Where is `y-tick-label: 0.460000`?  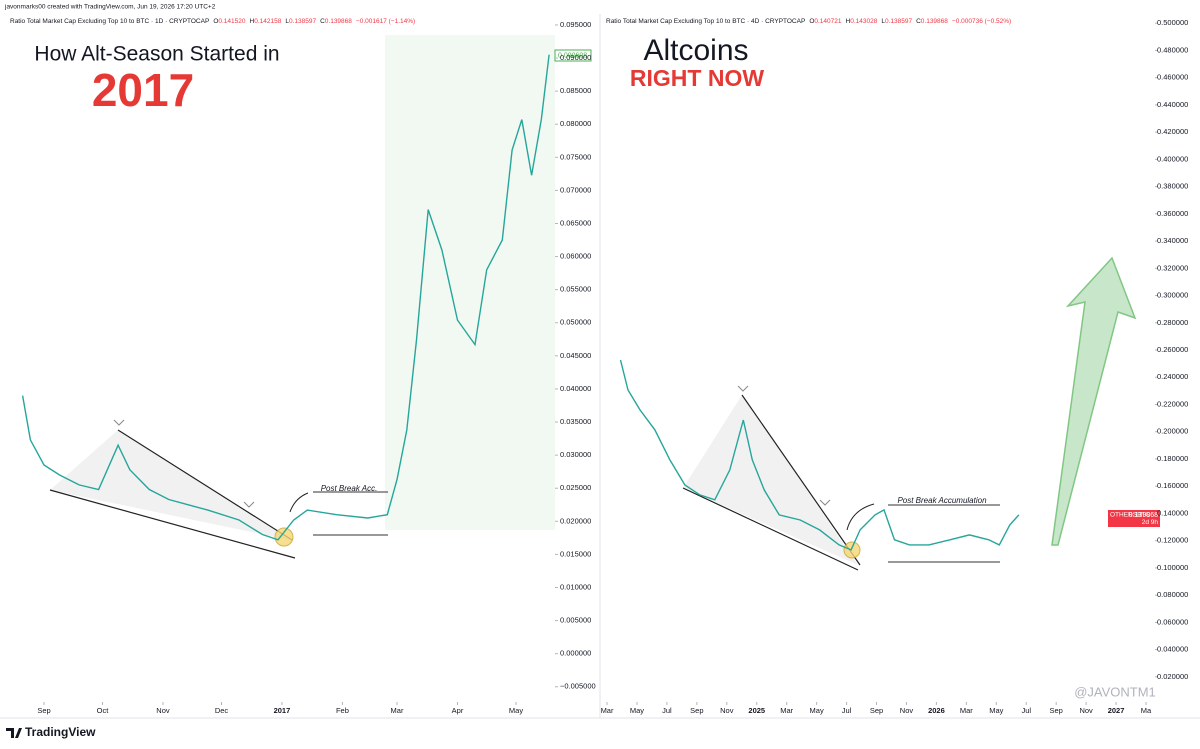 y-tick-label: 0.460000 is located at coordinates (1172, 77).